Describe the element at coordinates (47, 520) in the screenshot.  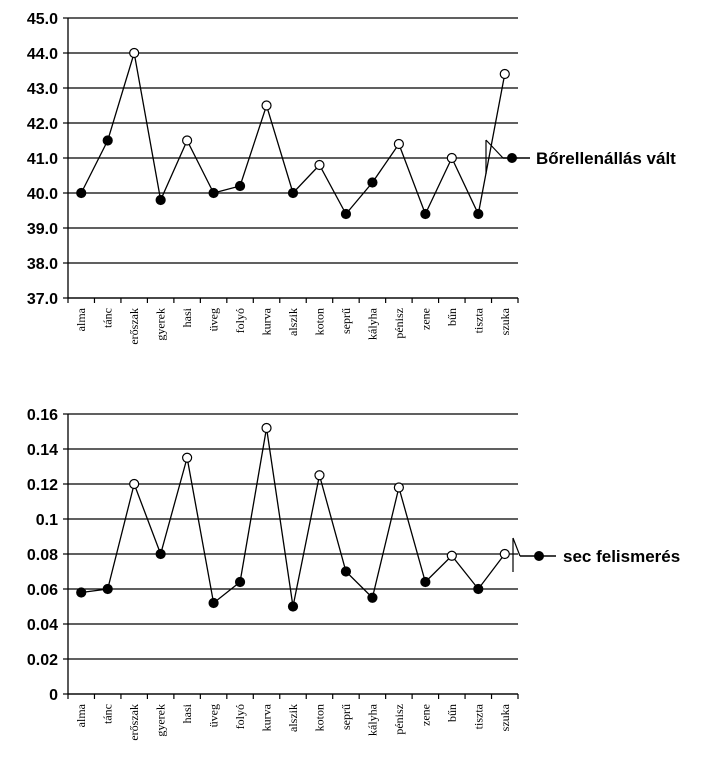
I see `y-tick-label: 0.1` at that location.